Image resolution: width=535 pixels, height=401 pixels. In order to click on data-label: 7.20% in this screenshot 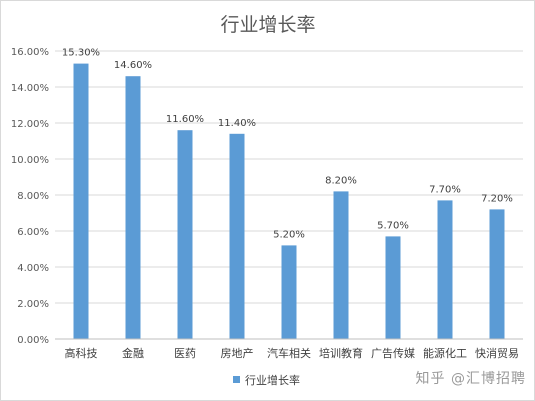, I will do `click(497, 198)`.